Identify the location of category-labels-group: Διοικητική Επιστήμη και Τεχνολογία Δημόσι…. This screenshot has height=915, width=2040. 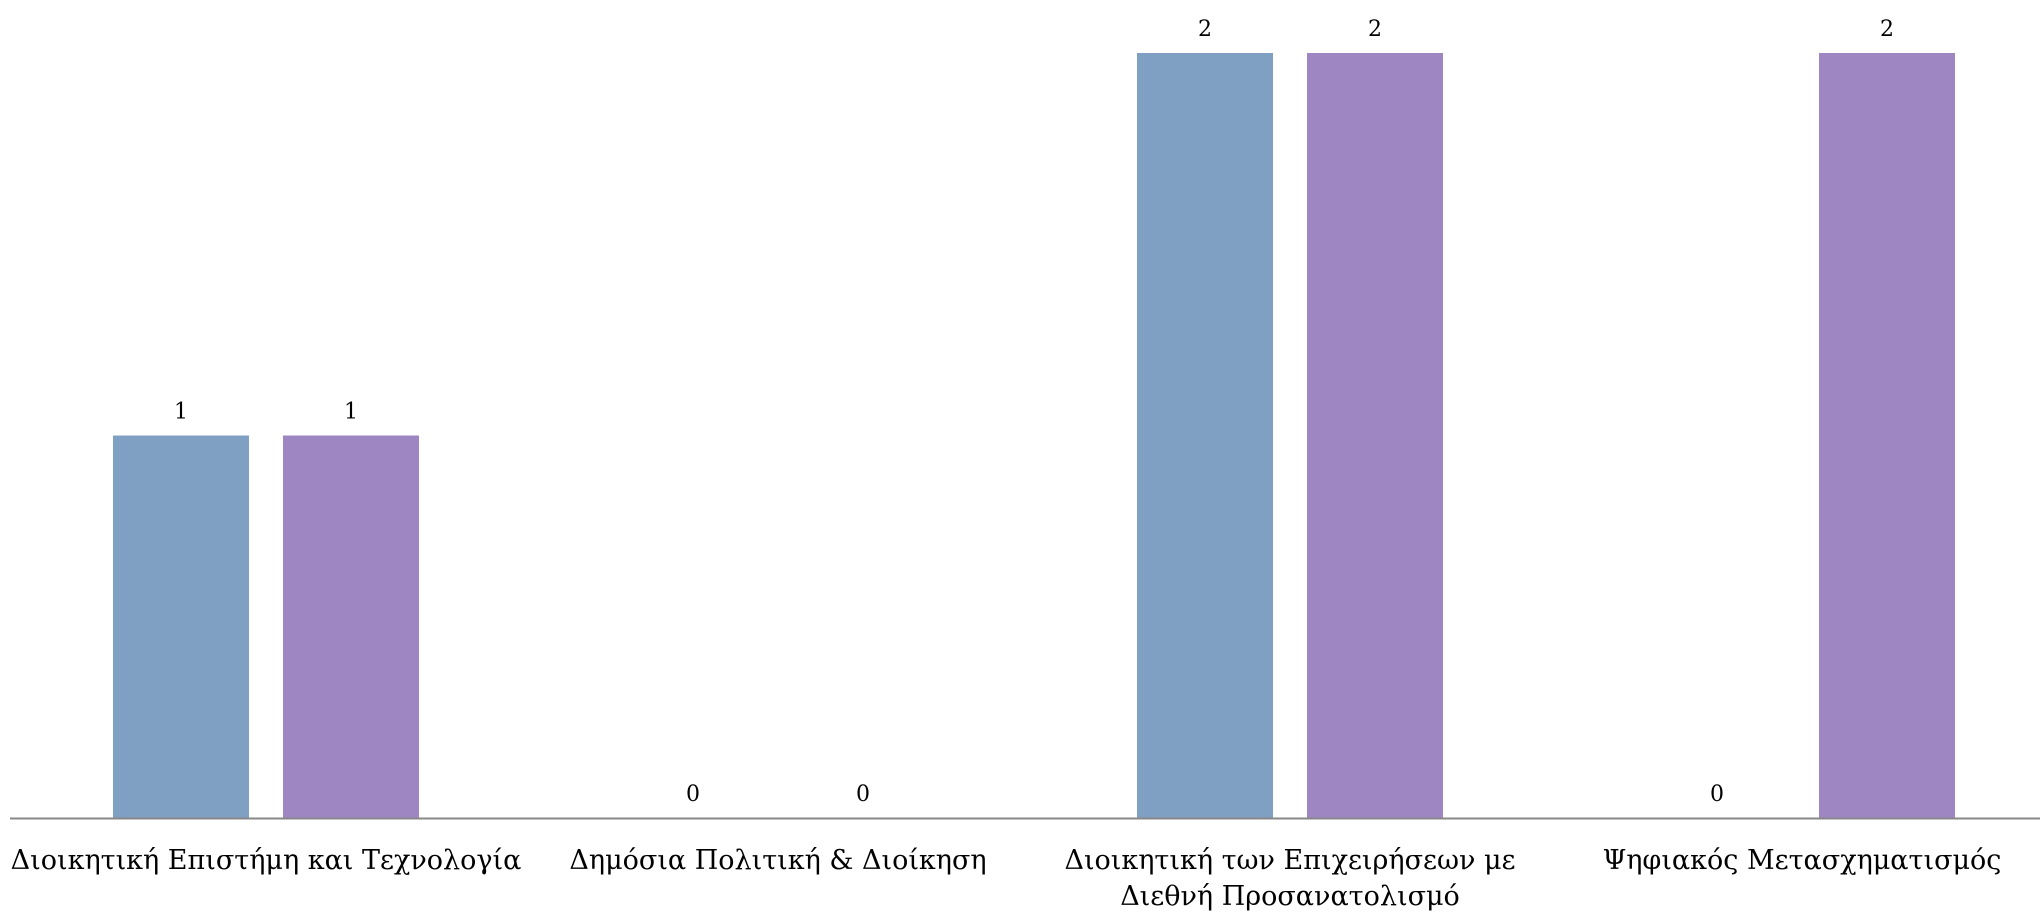
(1006, 878).